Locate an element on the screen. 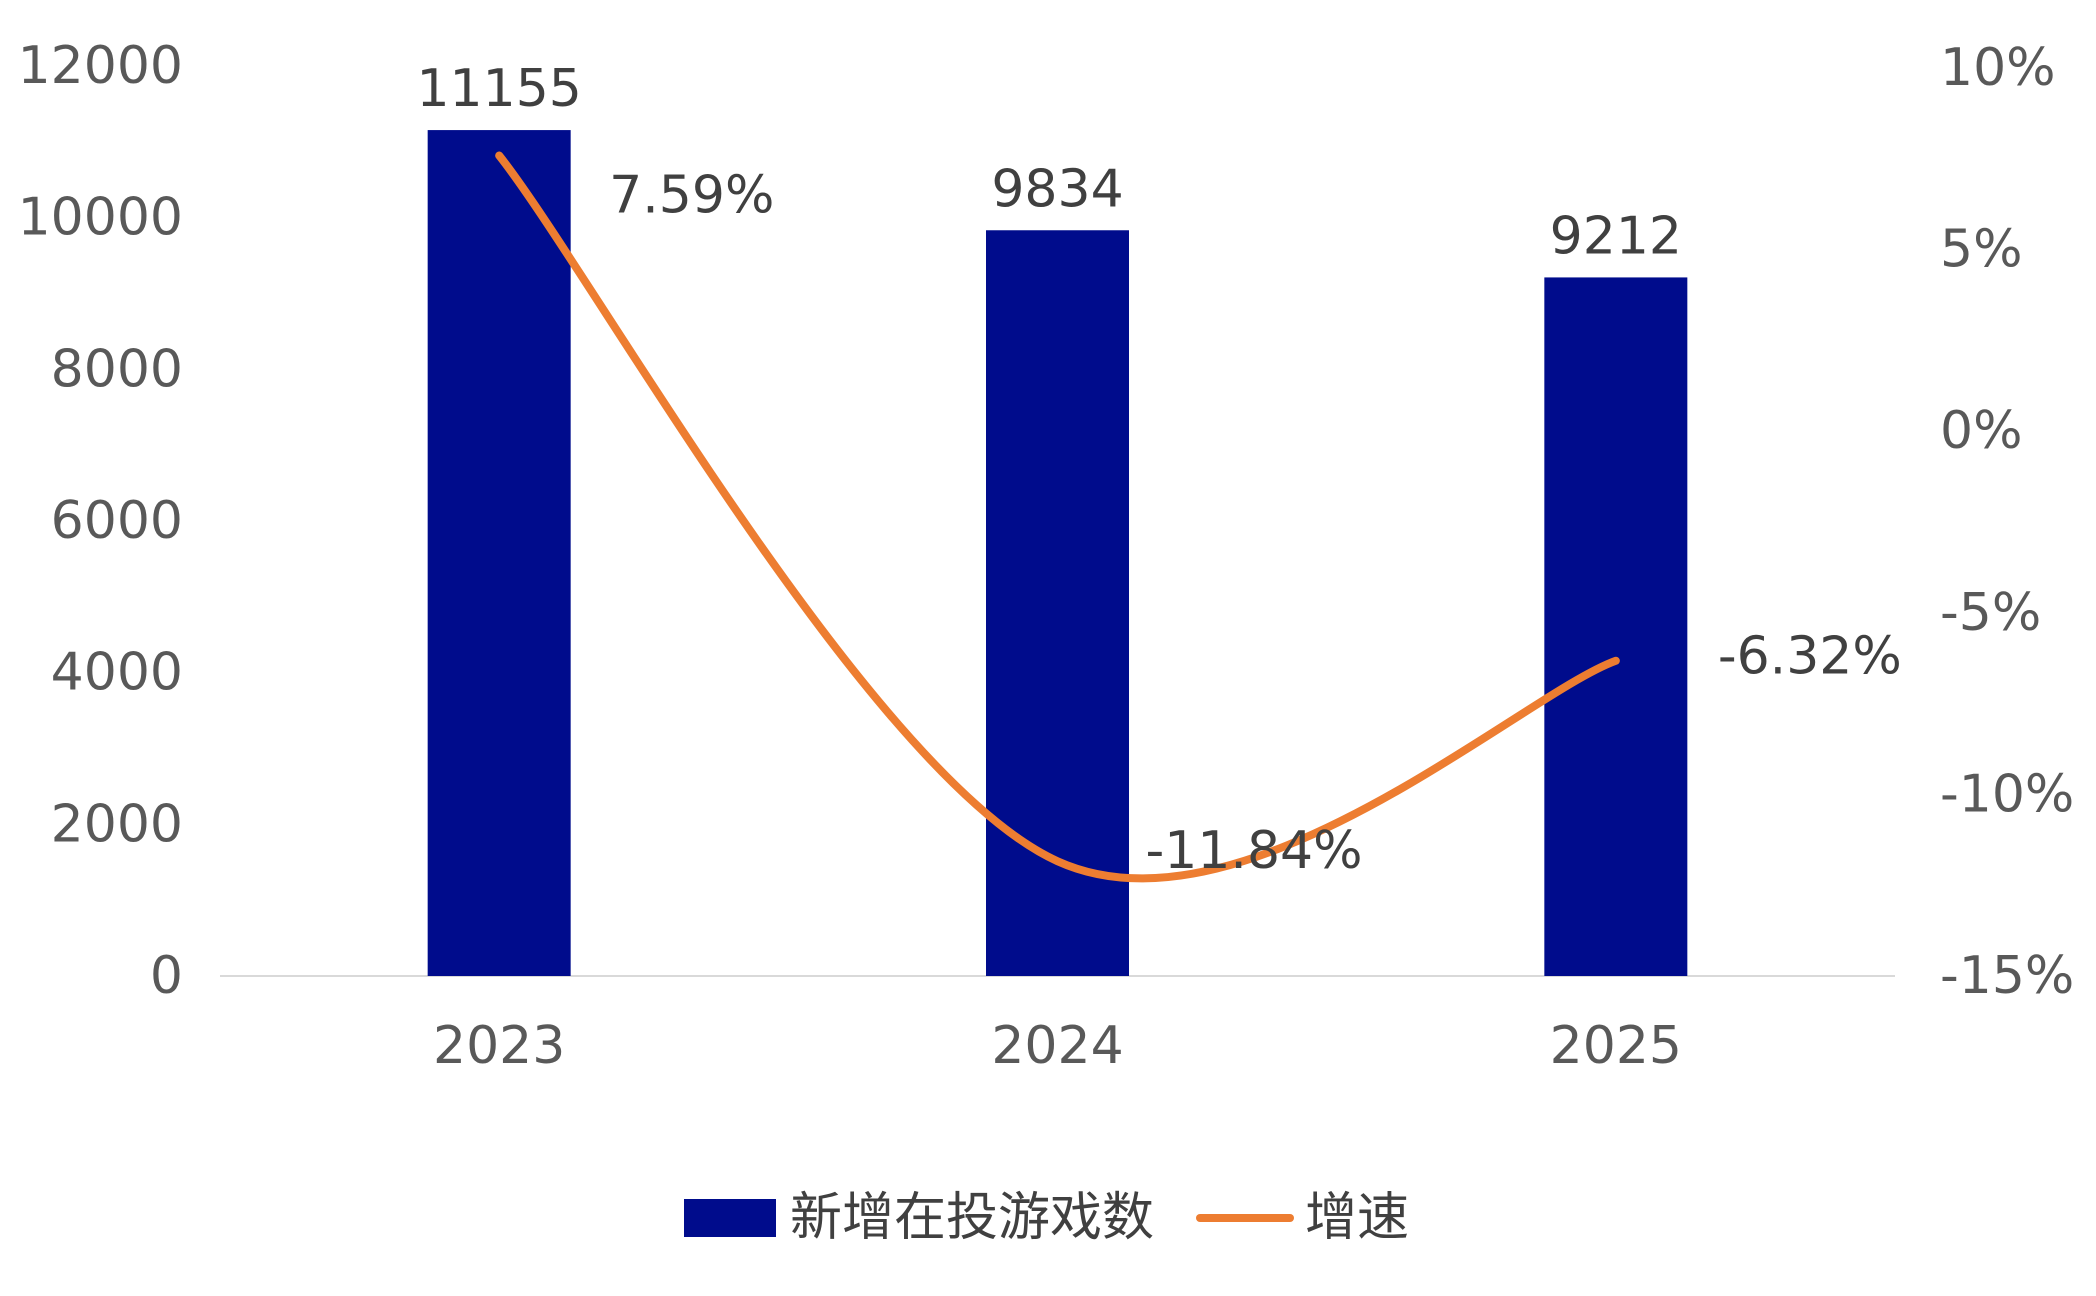  bar-data-label: 9212 is located at coordinates (1616, 236).